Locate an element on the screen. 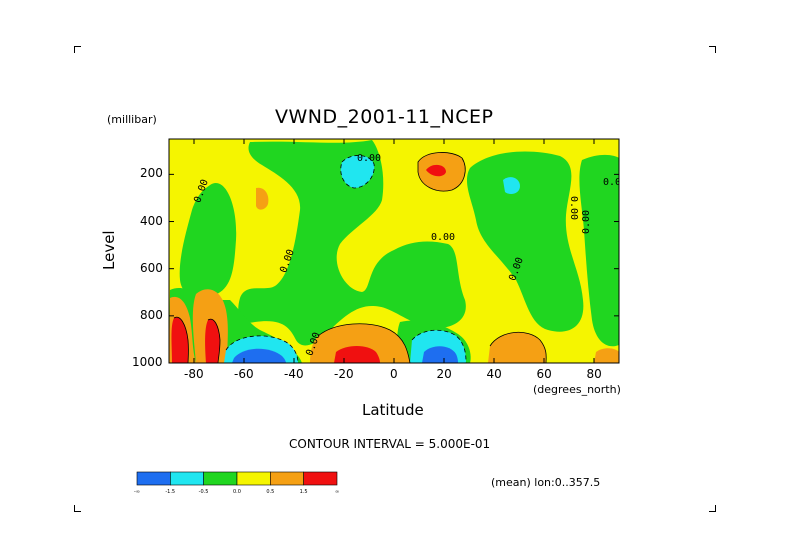 This screenshot has height=558, width=789. colorbar-label: -0.5 is located at coordinates (203, 492).